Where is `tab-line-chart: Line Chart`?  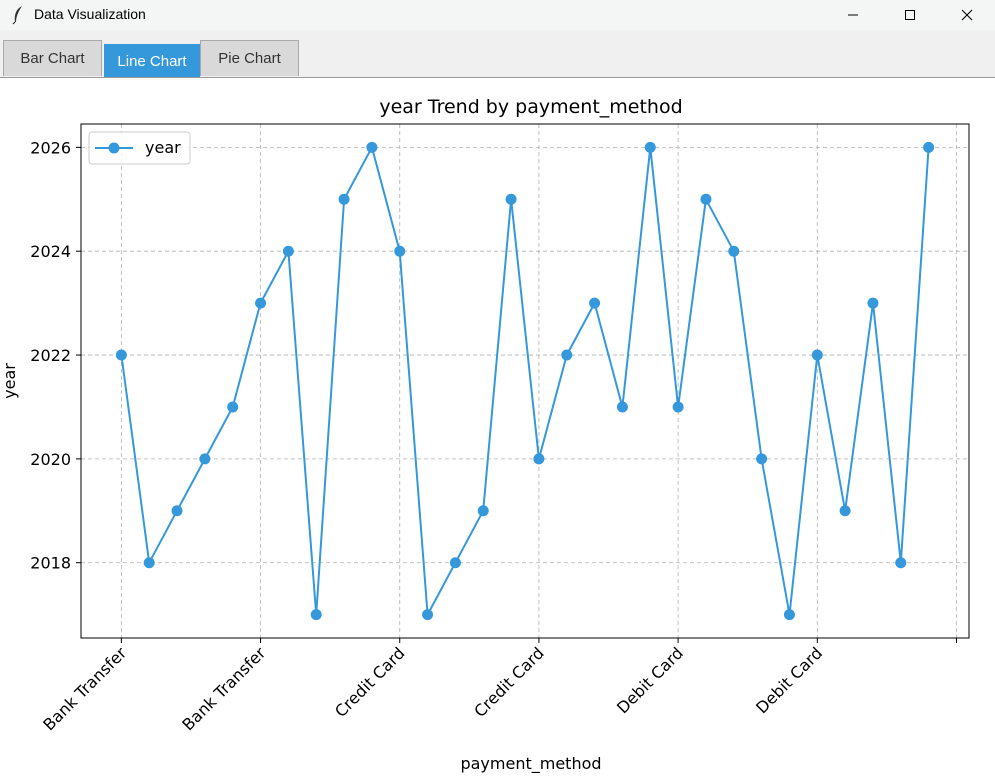
tab-line-chart: Line Chart is located at coordinates (152, 61).